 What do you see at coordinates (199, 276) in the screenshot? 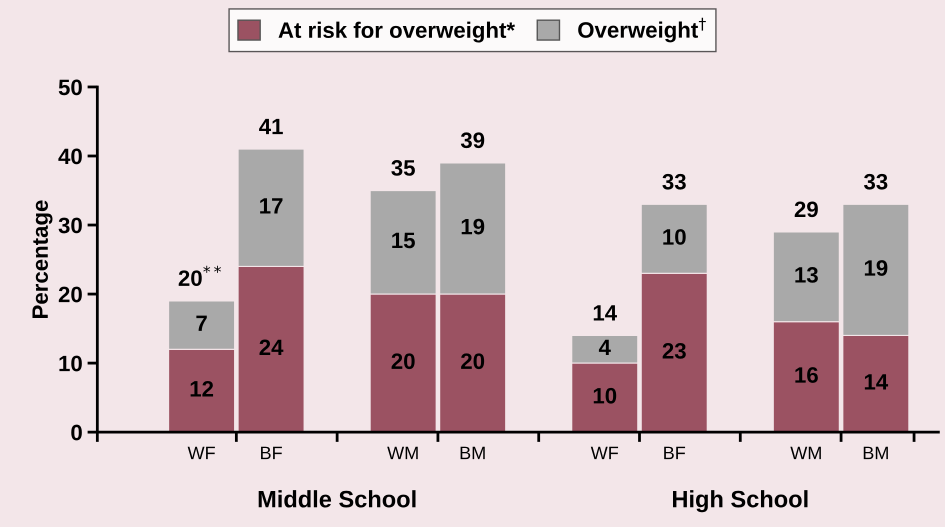
I see `total-label: 20$^{**}$` at bounding box center [199, 276].